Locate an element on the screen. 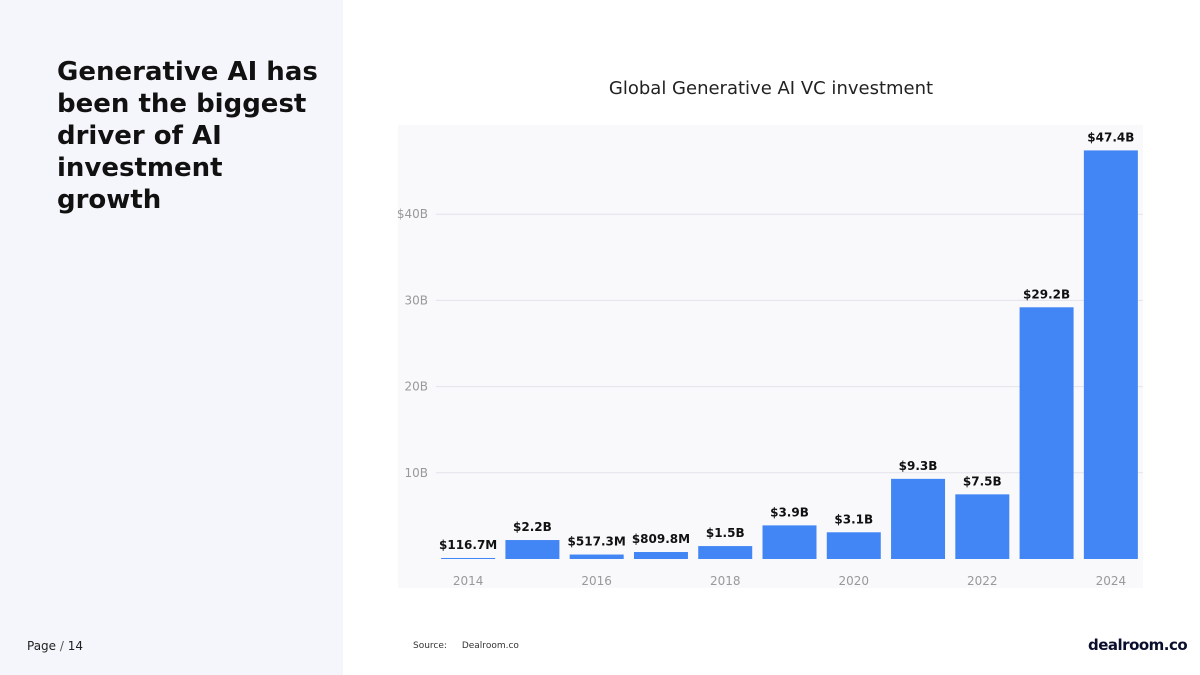 This screenshot has height=675, width=1200. page-indicator: Page / 14 is located at coordinates (55, 646).